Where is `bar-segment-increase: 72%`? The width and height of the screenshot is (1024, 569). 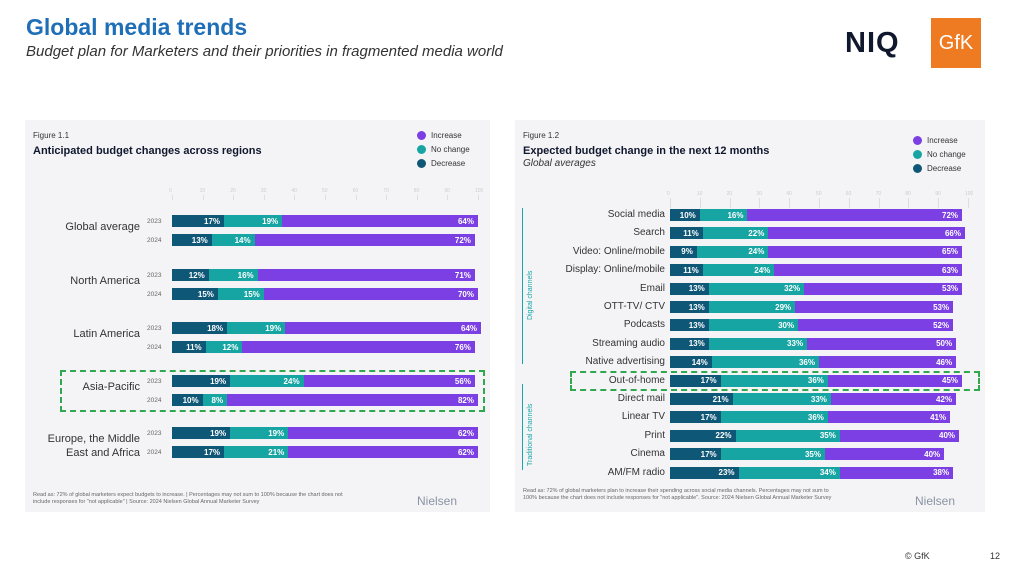
bar-segment-increase: 72% is located at coordinates (364, 240).